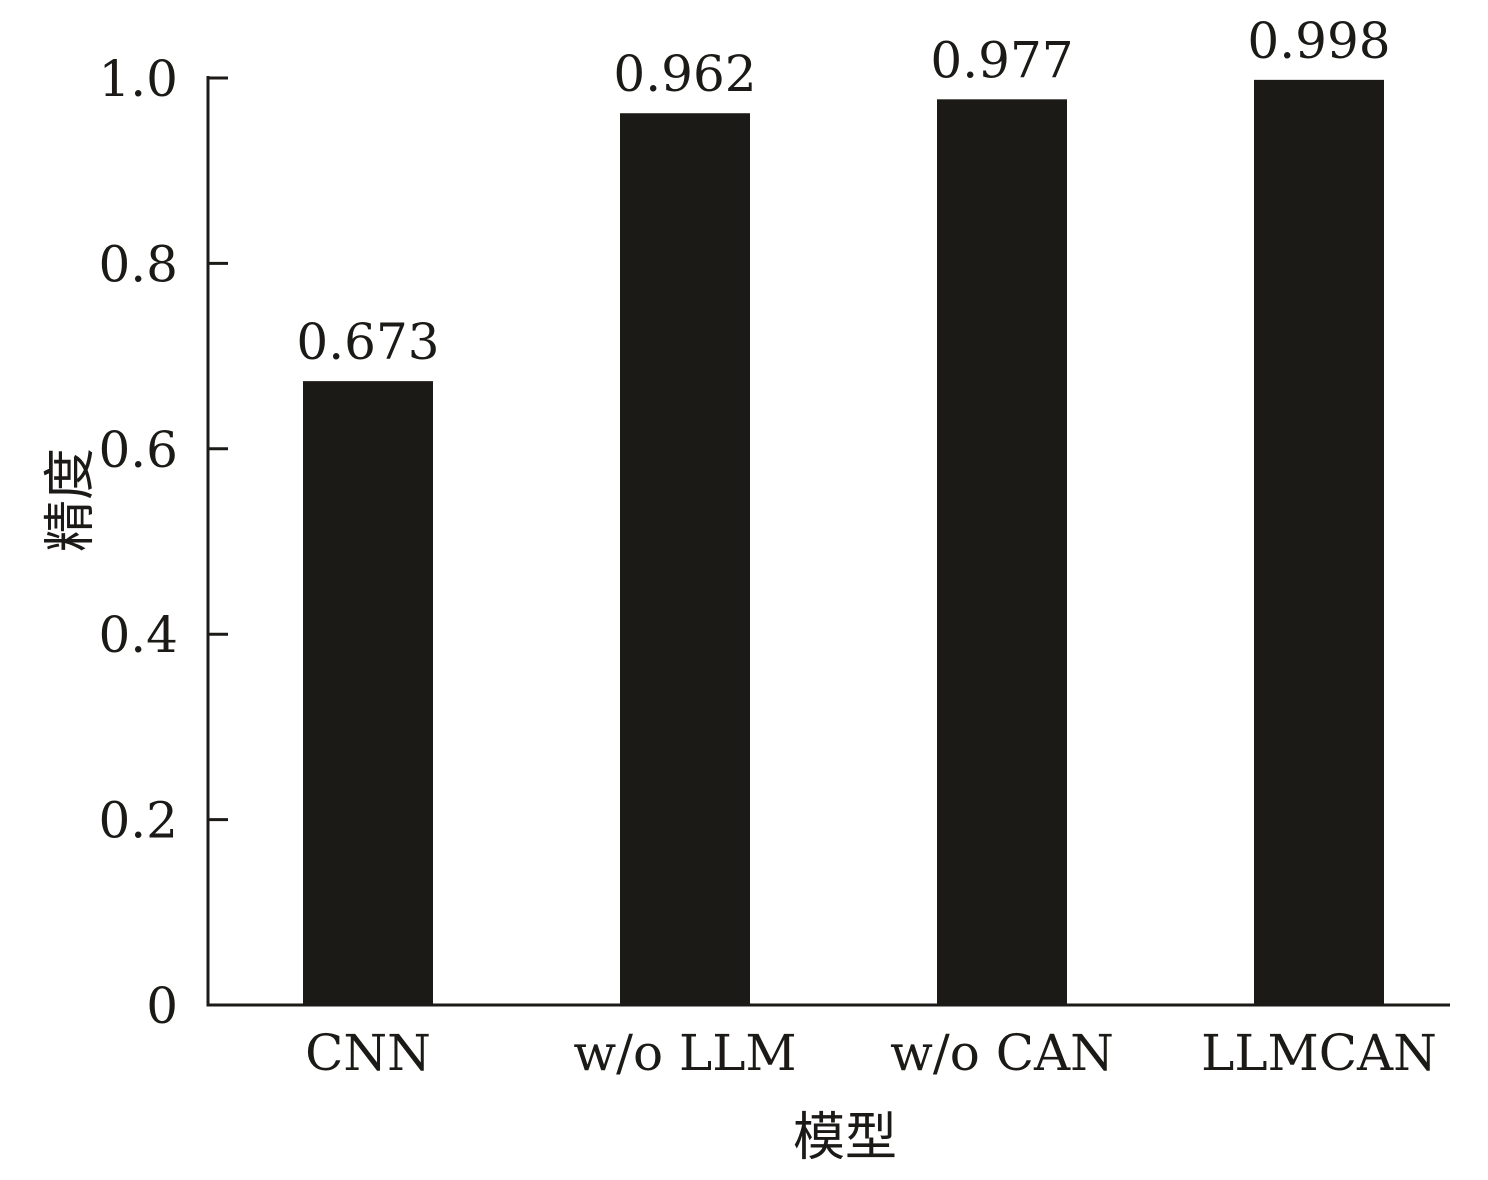 The height and width of the screenshot is (1180, 1488). I want to click on x-category-label: CNN, so click(368, 1053).